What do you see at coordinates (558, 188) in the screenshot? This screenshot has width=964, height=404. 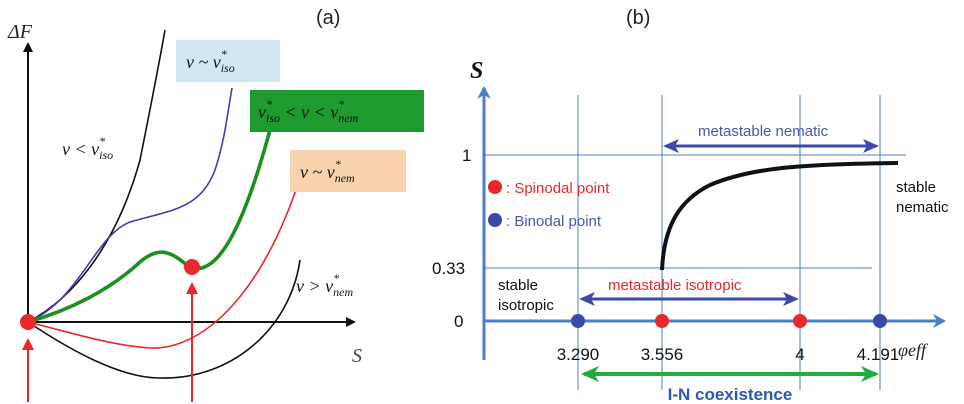 I see `legend-spinodal-label: : Spinodal point` at bounding box center [558, 188].